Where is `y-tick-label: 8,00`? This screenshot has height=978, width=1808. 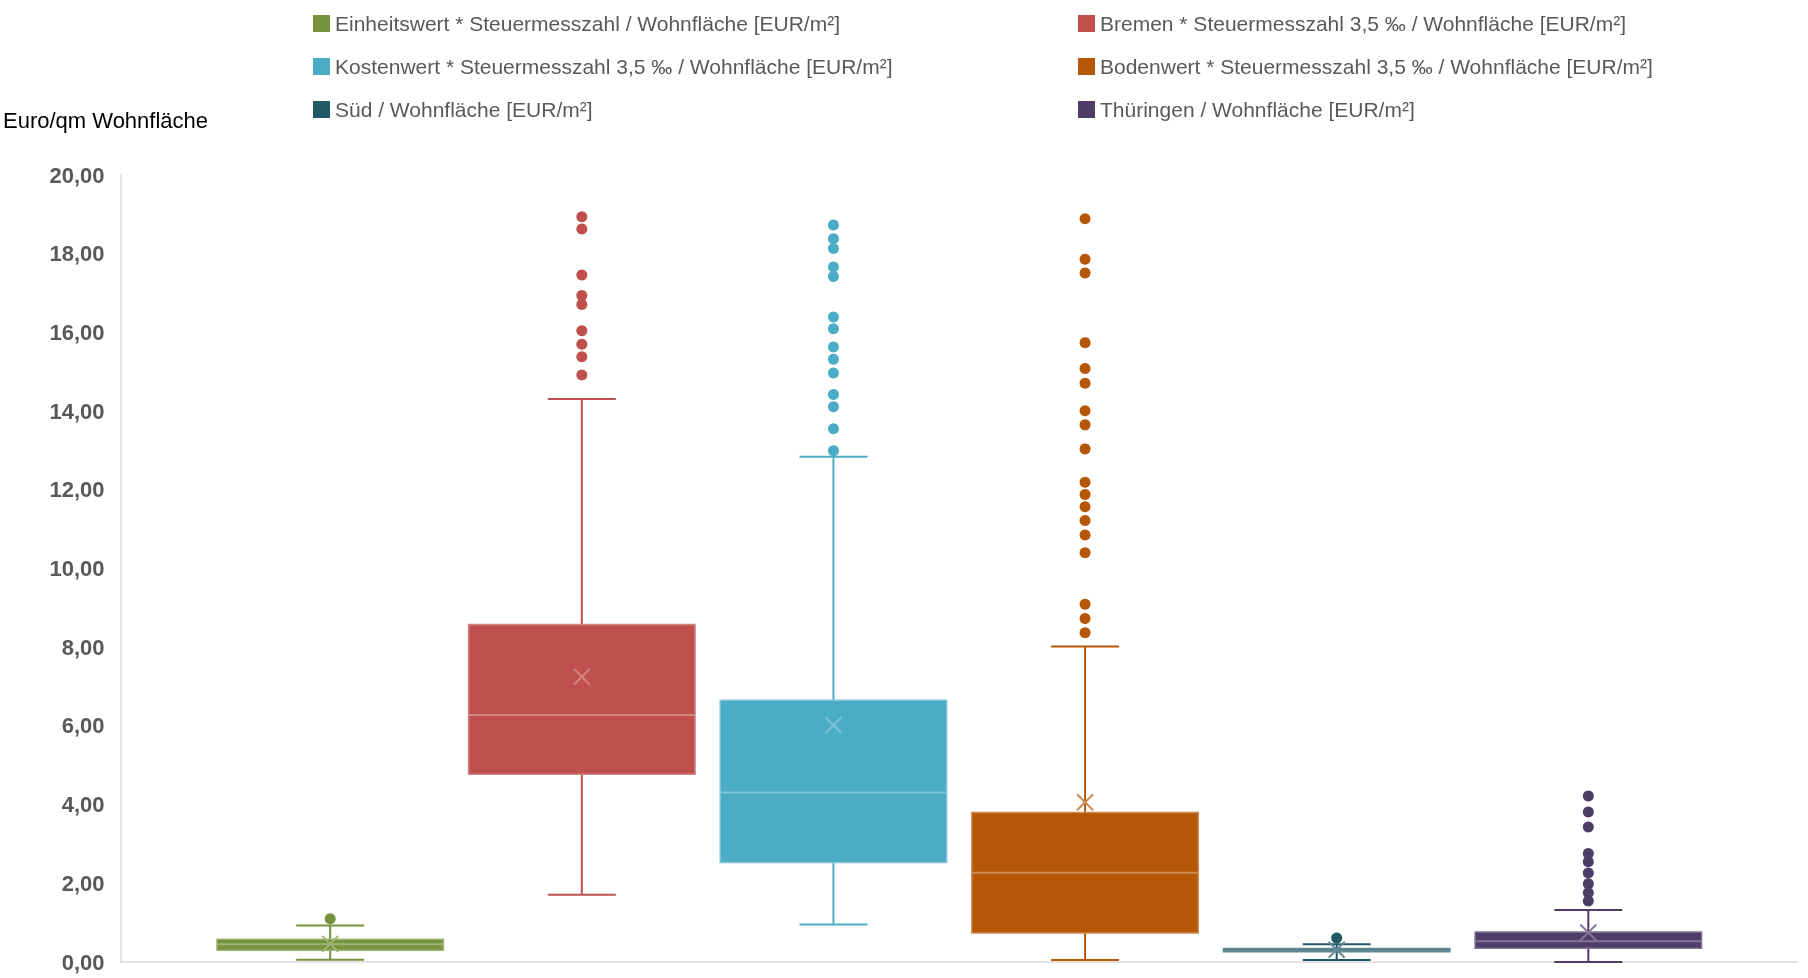 y-tick-label: 8,00 is located at coordinates (83, 647).